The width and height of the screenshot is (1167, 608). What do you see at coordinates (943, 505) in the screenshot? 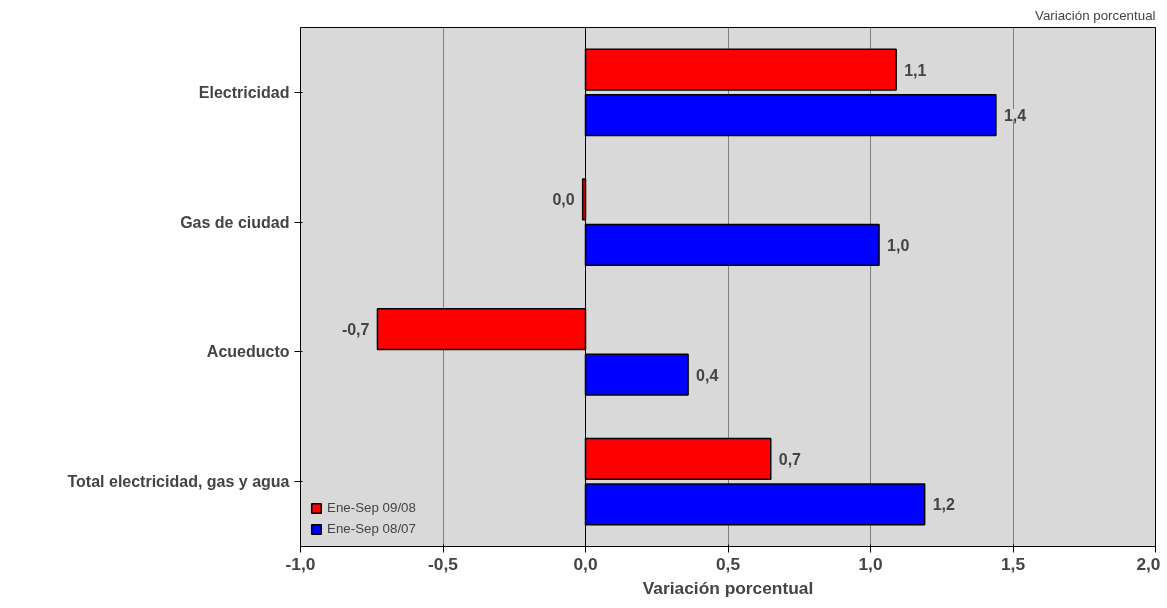
I see `data-label: 1,2` at bounding box center [943, 505].